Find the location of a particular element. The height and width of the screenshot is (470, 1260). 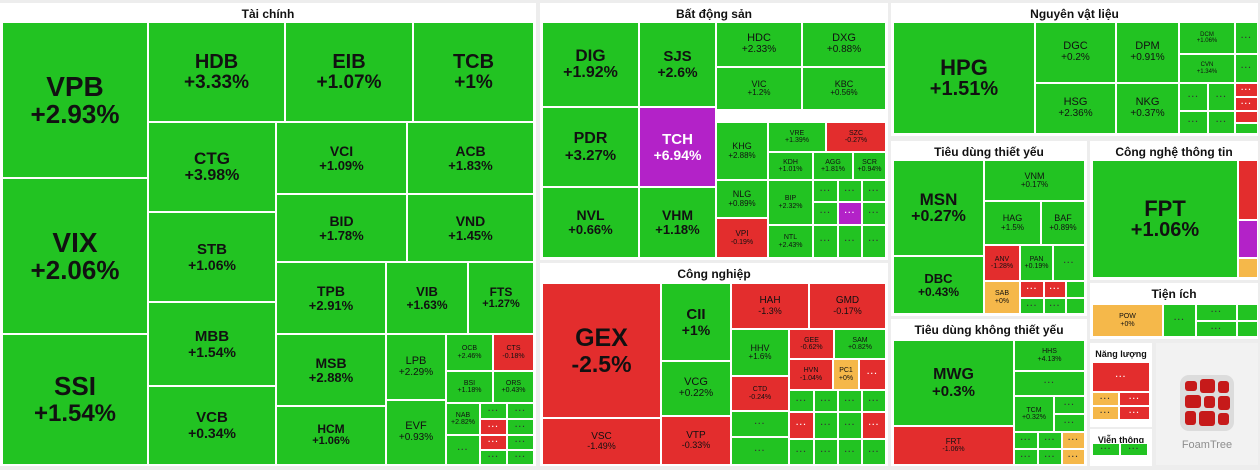

stock-tile-vpb: VPB +2.93% is located at coordinates (75, 100).